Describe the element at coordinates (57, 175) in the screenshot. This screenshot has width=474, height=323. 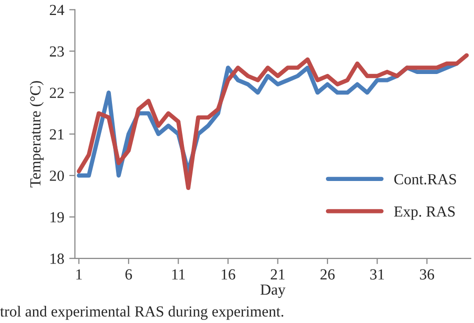
I see `y-tick-label: 20` at that location.